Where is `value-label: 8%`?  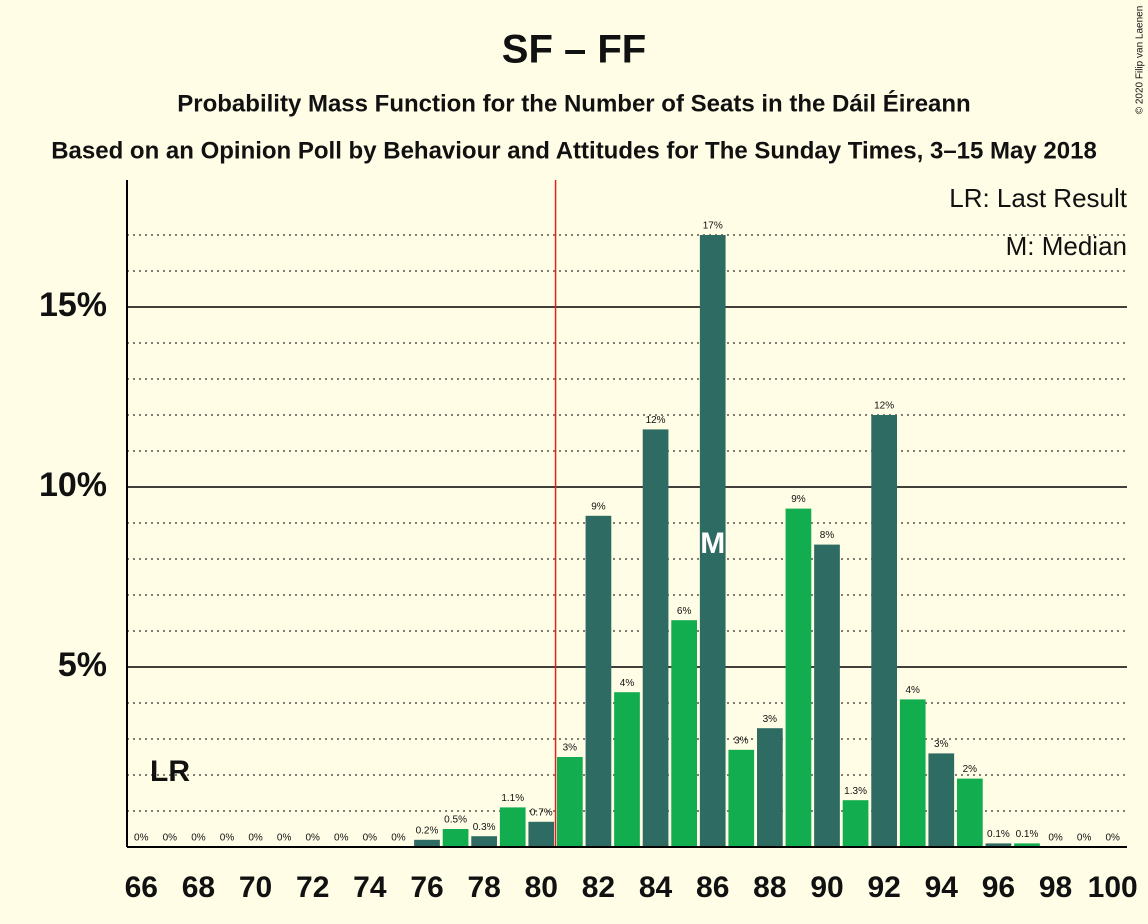 value-label: 8% is located at coordinates (827, 535).